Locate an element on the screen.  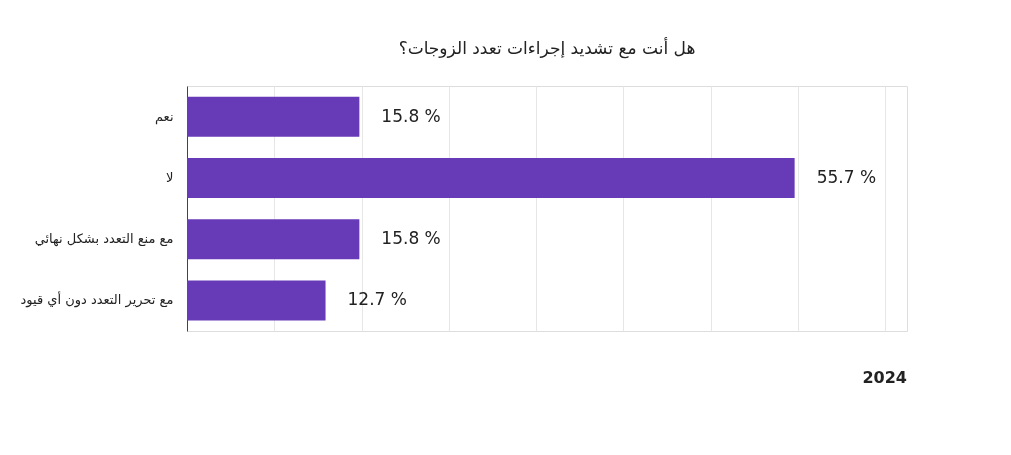
data-label: 55.7 % is located at coordinates (846, 176).